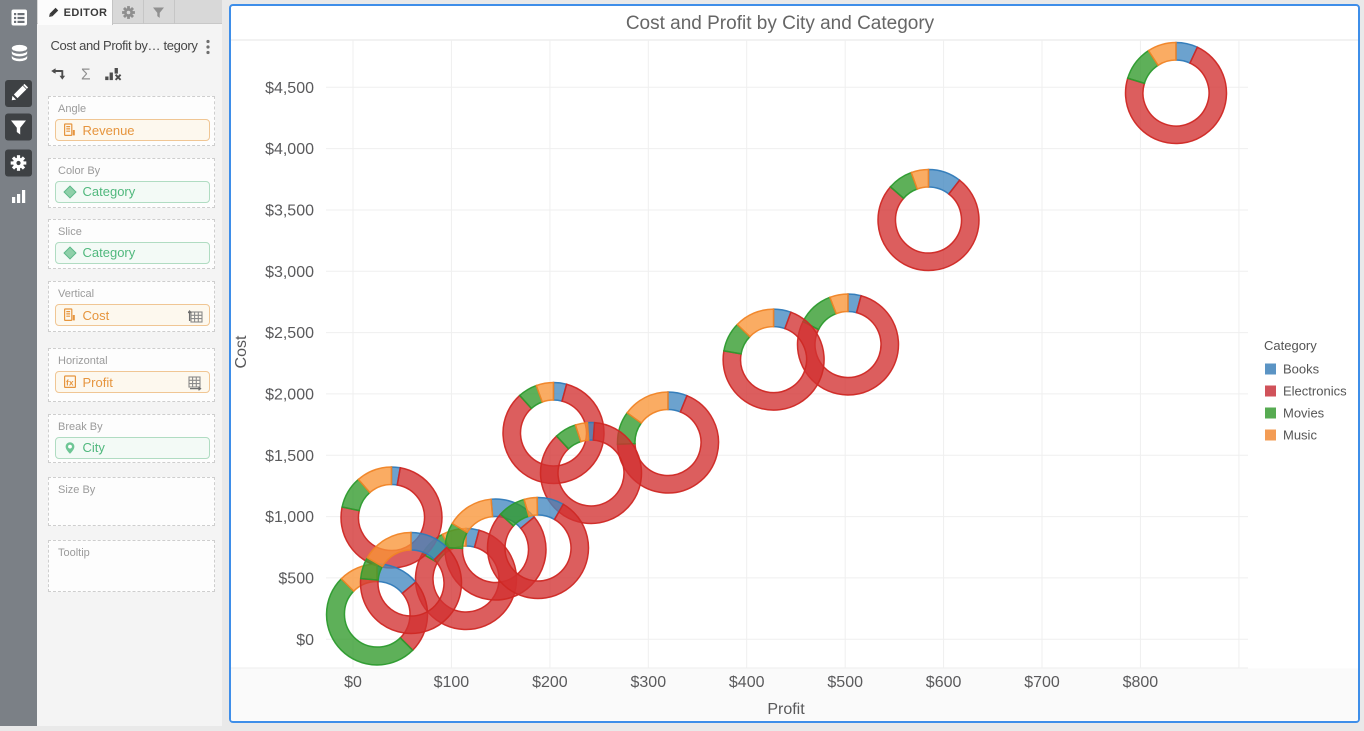 This screenshot has height=731, width=1364. Describe the element at coordinates (289, 88) in the screenshot. I see `svg-text: $4,500` at that location.